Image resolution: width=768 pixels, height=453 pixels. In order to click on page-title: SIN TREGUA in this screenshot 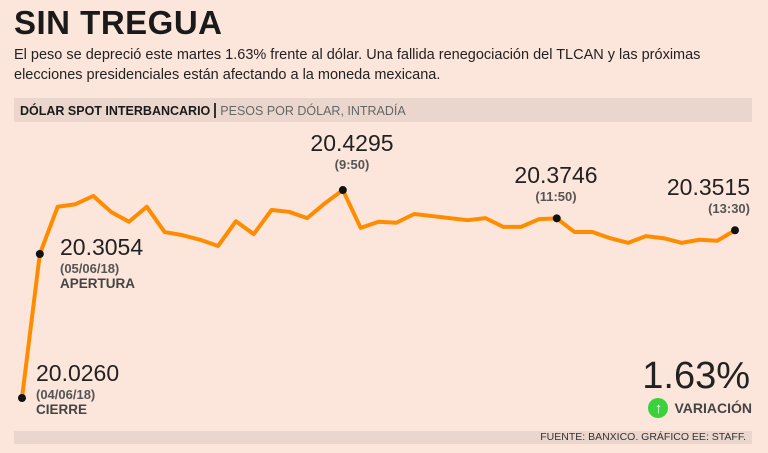, I will do `click(118, 22)`.